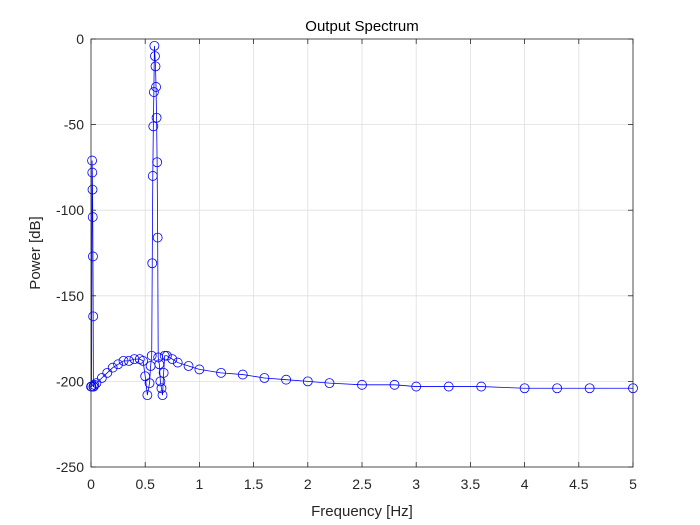 The image size is (700, 525). What do you see at coordinates (633, 484) in the screenshot?
I see `x-tick-label: 5` at bounding box center [633, 484].